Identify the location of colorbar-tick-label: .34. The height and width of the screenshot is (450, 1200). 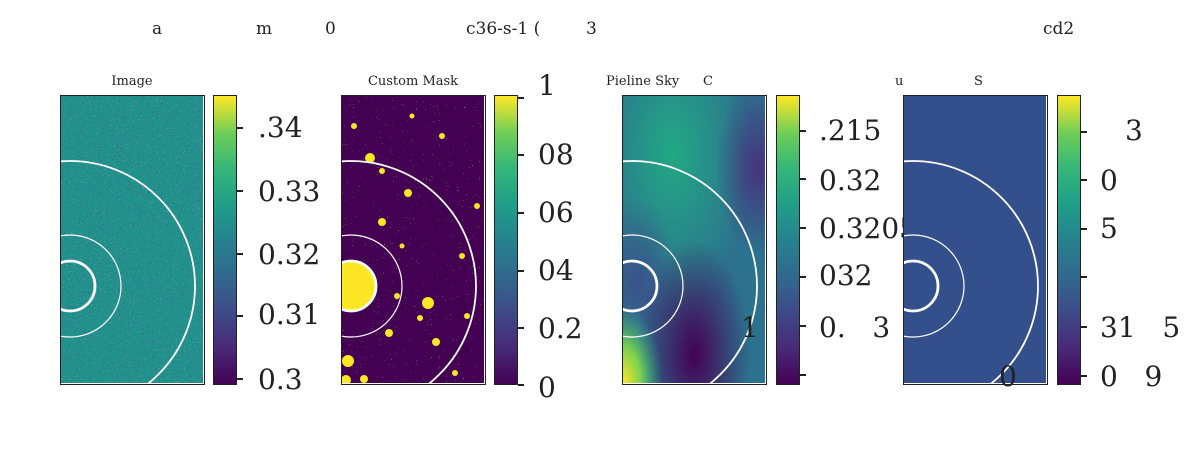
(280, 127).